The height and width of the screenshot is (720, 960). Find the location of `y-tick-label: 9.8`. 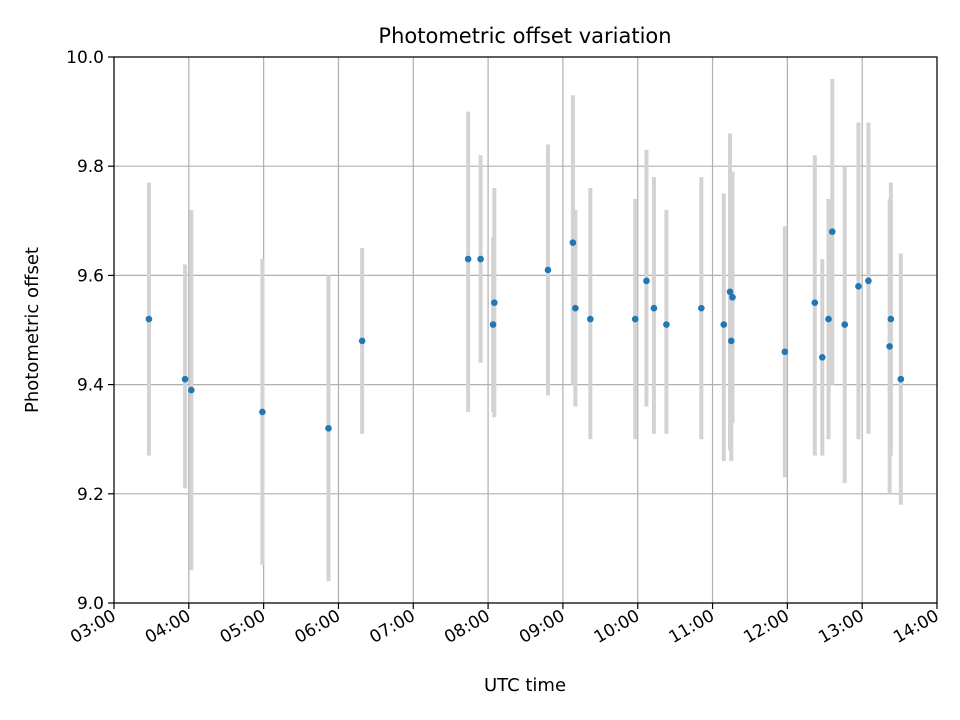

y-tick-label: 9.8 is located at coordinates (90, 167).